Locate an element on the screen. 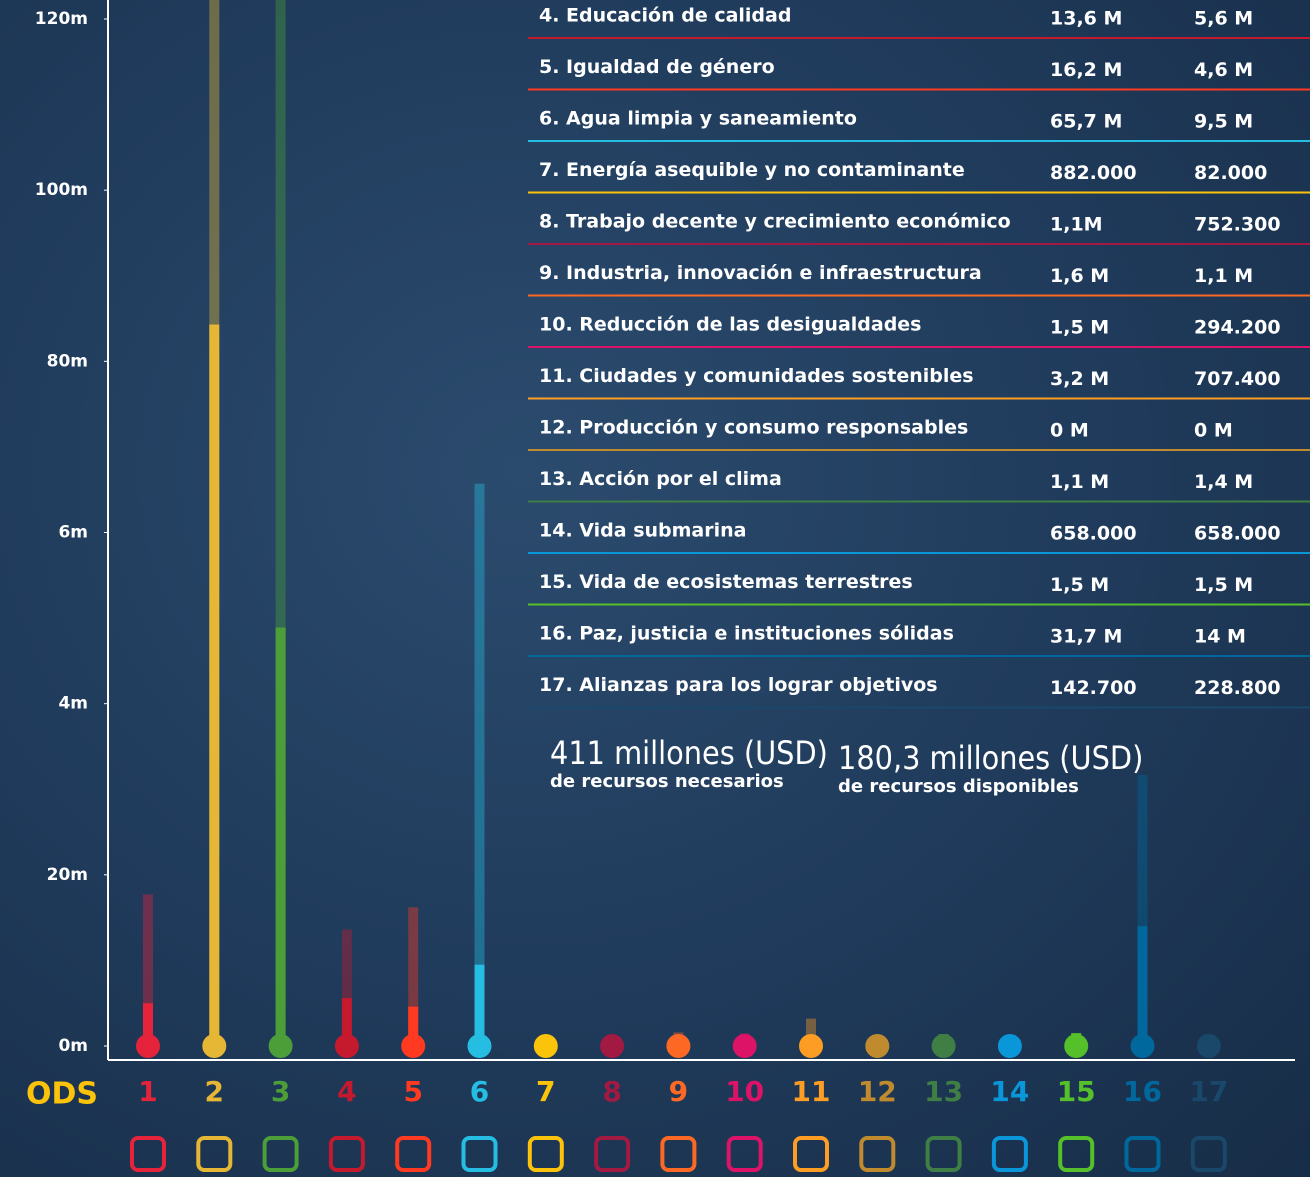 This screenshot has width=1310, height=1177. goal-name: 13. Acción por el clima is located at coordinates (660, 479).